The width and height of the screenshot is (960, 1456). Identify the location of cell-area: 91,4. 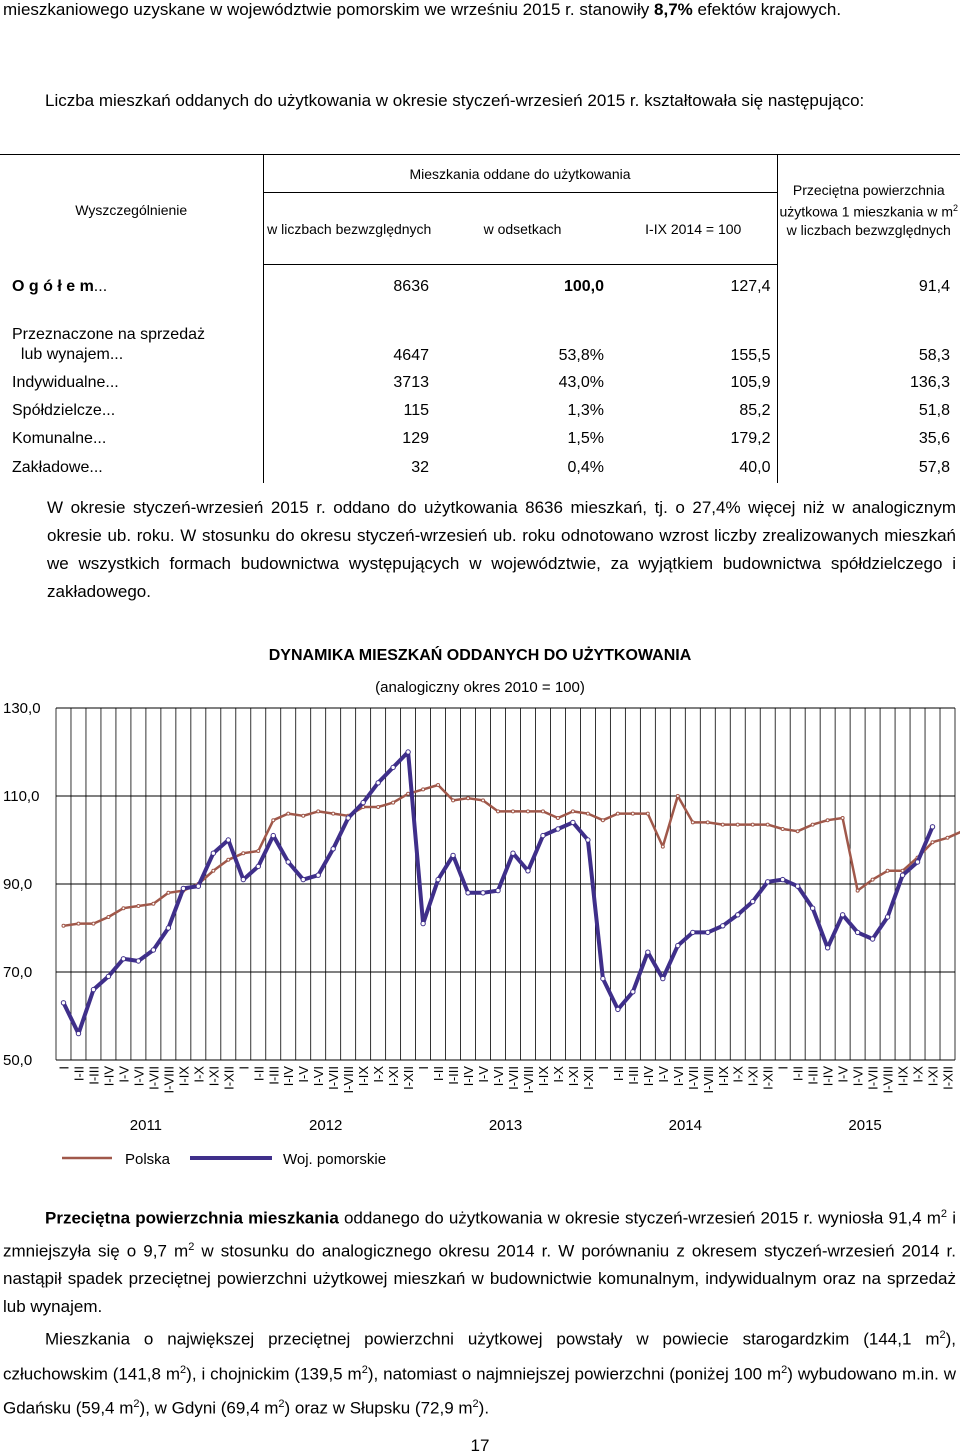
(868, 287).